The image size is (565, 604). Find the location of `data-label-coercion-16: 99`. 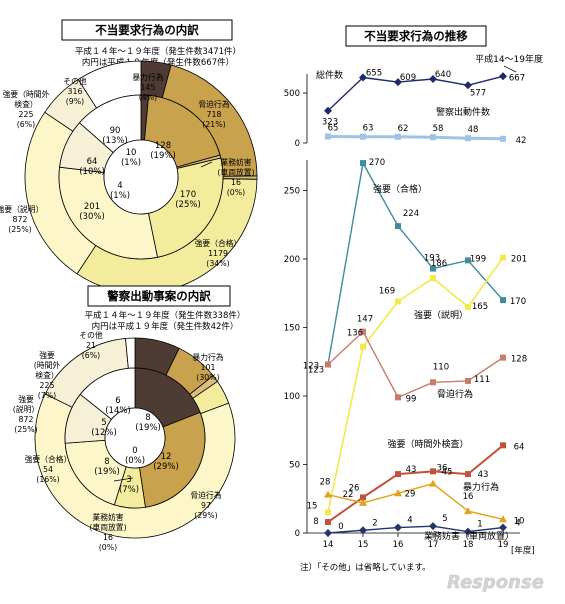

data-label-coercion-16: 99 is located at coordinates (411, 399).